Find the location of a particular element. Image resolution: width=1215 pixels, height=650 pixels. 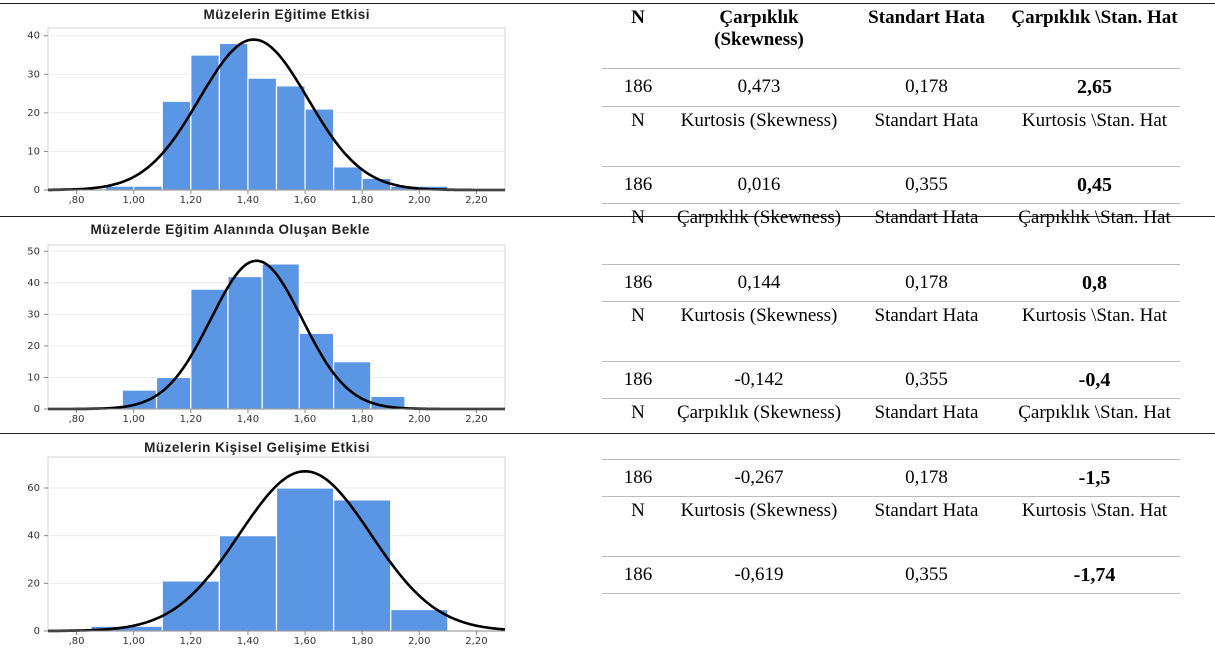

chart-title: Müzelerin Eğitime Etkisi is located at coordinates (286, 14).